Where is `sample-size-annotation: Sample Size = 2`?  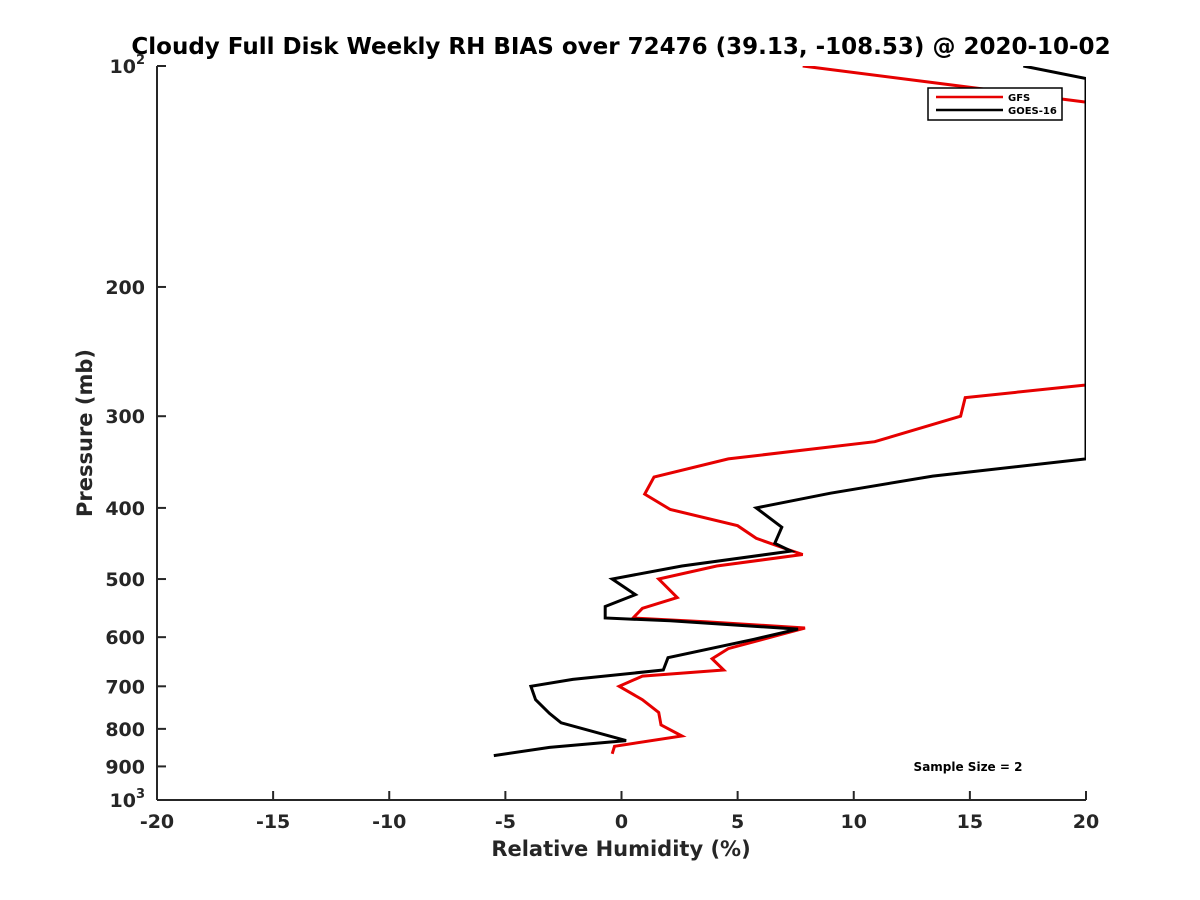 sample-size-annotation: Sample Size = 2 is located at coordinates (968, 767).